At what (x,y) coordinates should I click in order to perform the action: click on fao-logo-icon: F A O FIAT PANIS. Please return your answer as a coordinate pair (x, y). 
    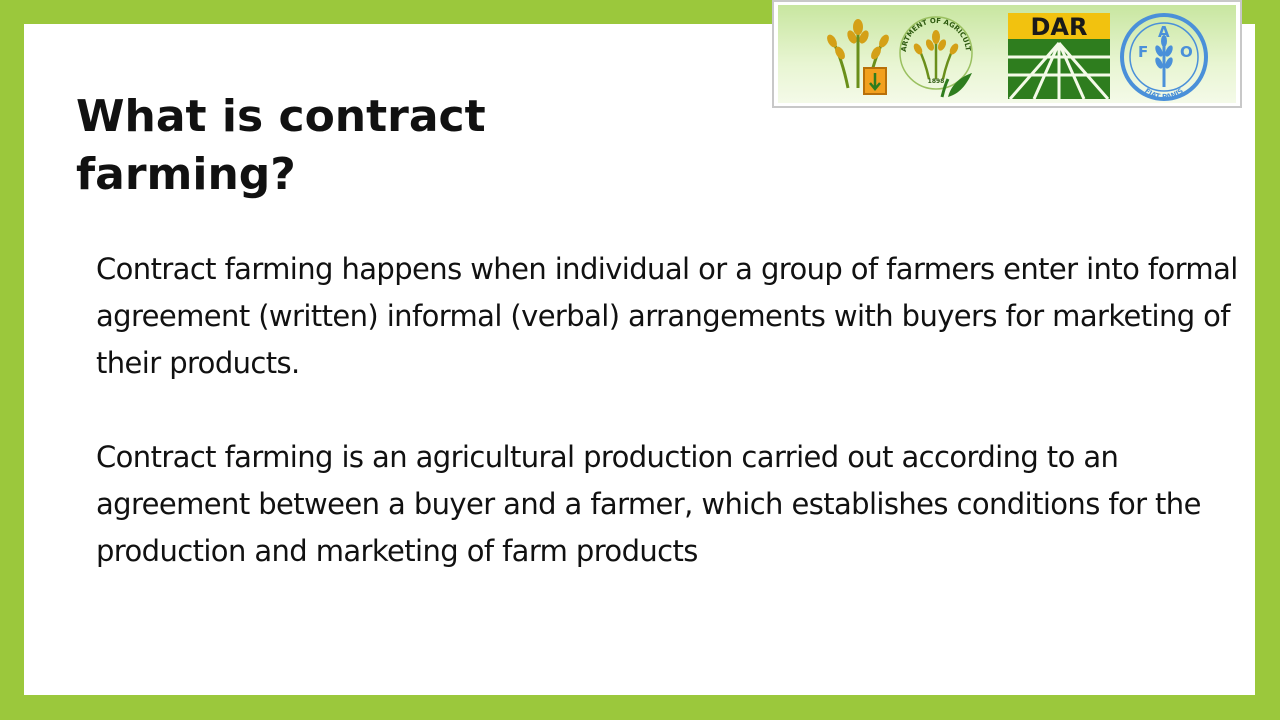
    Looking at the image, I should click on (1164, 57).